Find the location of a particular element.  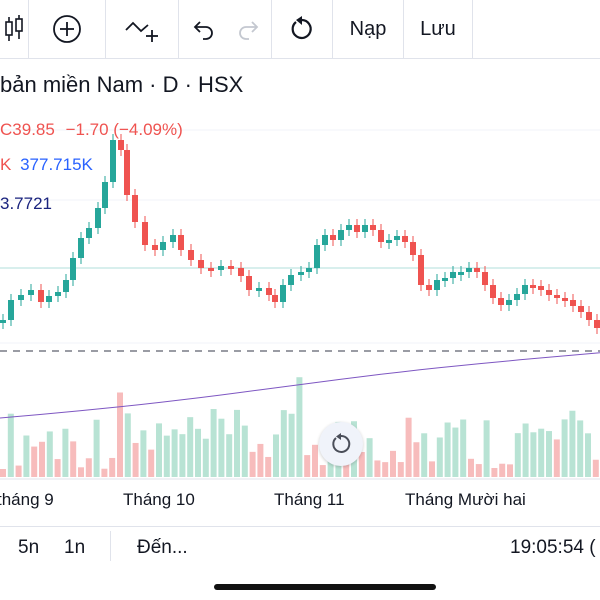

redo-button is located at coordinates (249, 29).